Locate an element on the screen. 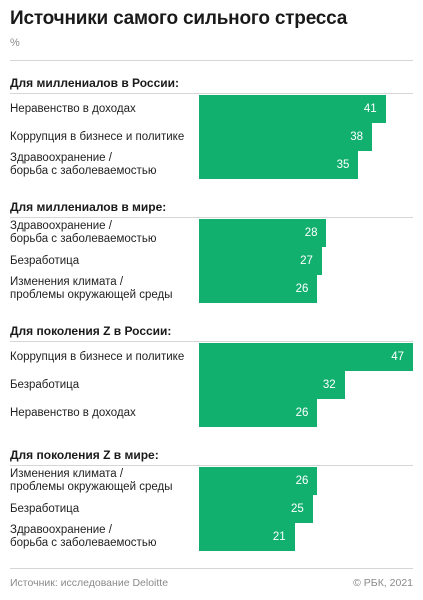 The height and width of the screenshot is (600, 423). bar-row: Неравенство в доходах 41 is located at coordinates (211, 109).